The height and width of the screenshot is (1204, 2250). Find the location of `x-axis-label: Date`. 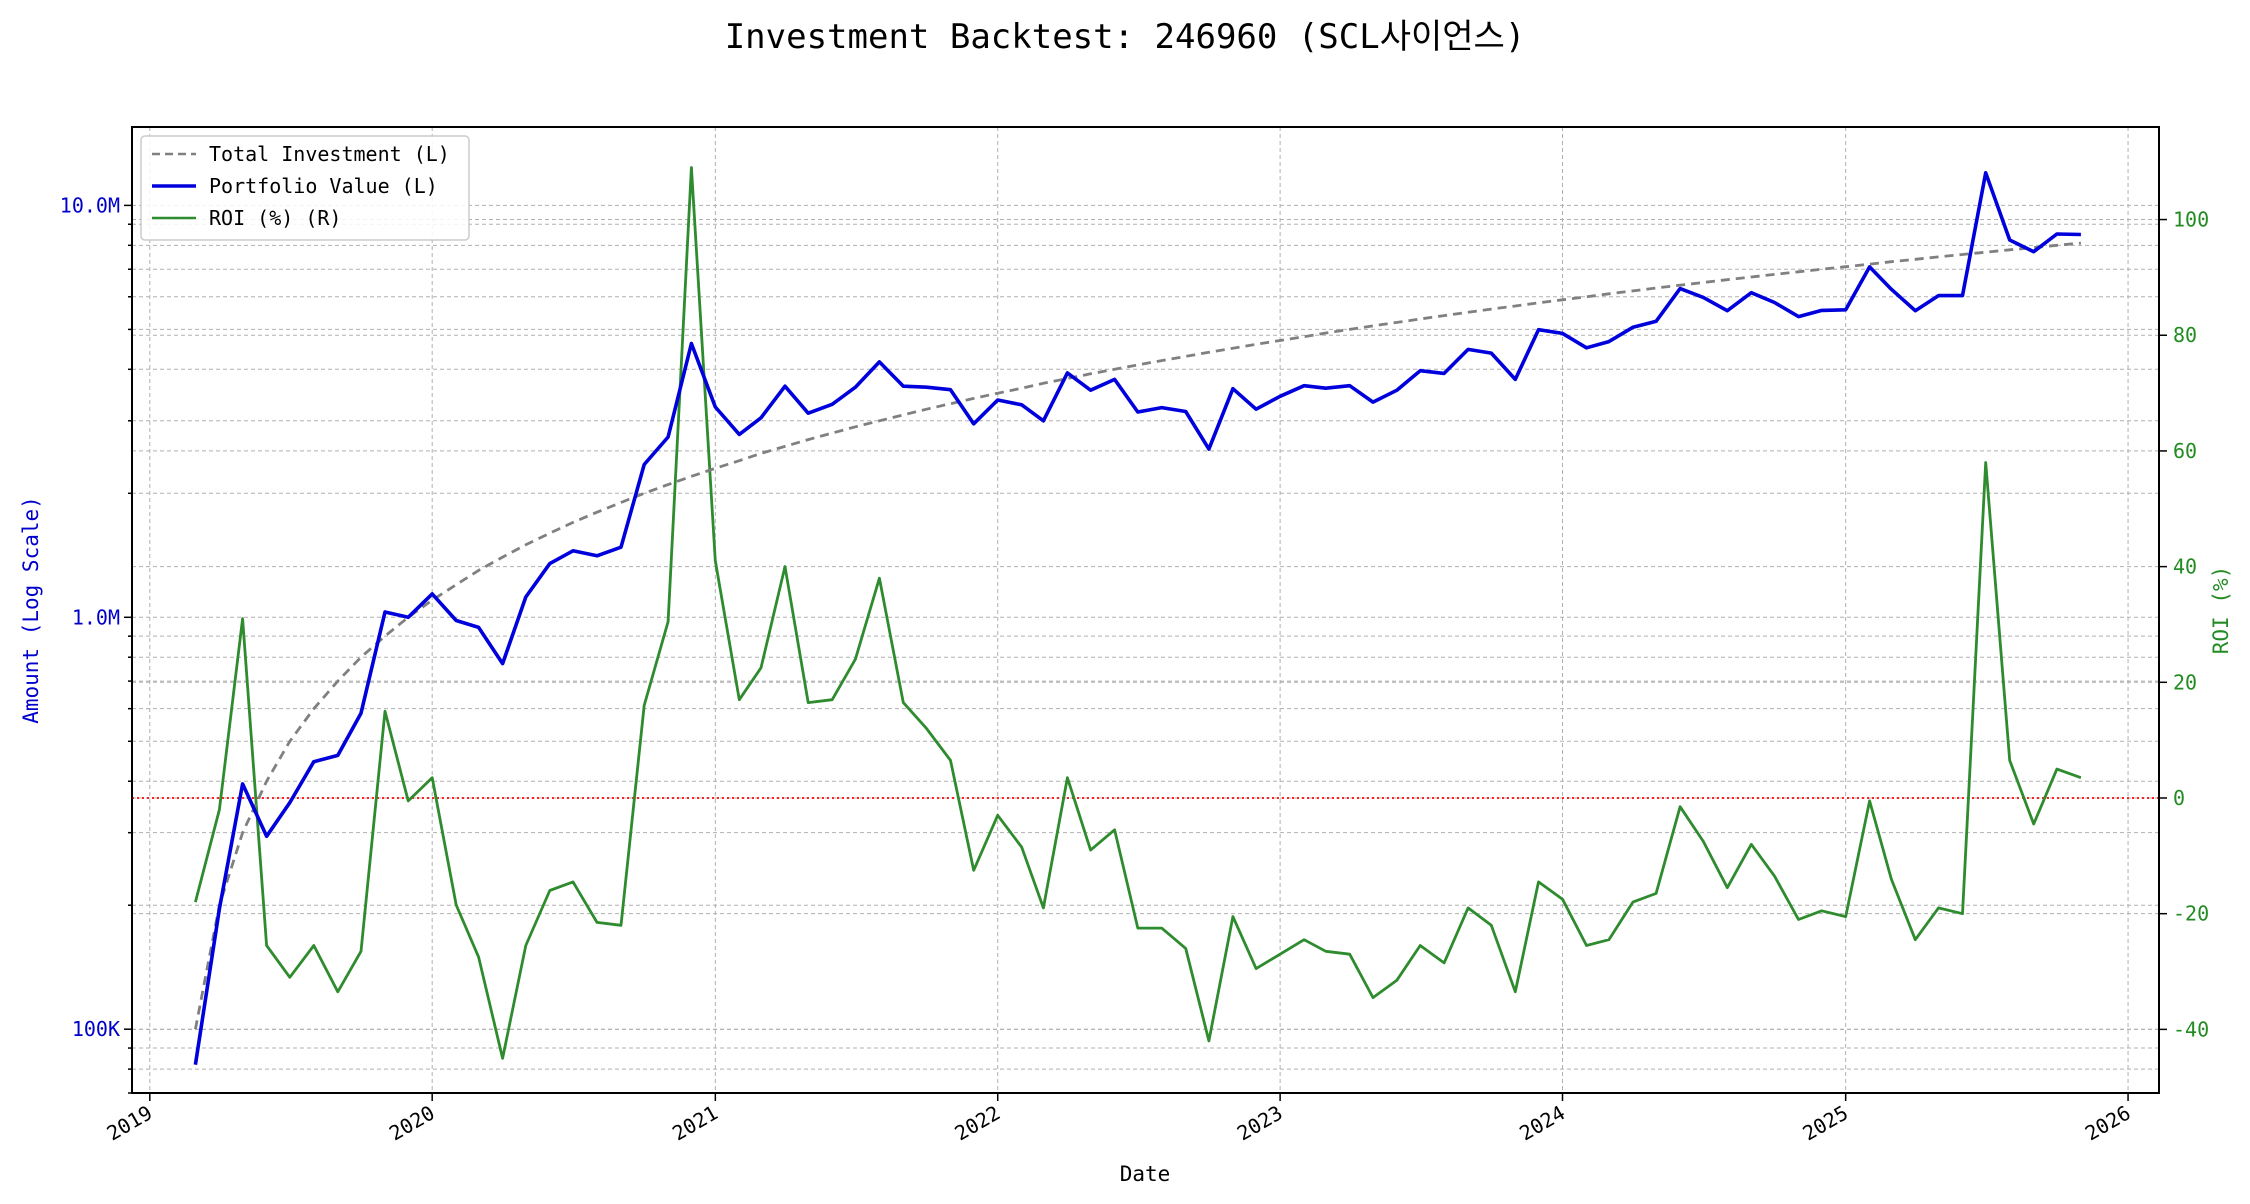

x-axis-label: Date is located at coordinates (1145, 1174).